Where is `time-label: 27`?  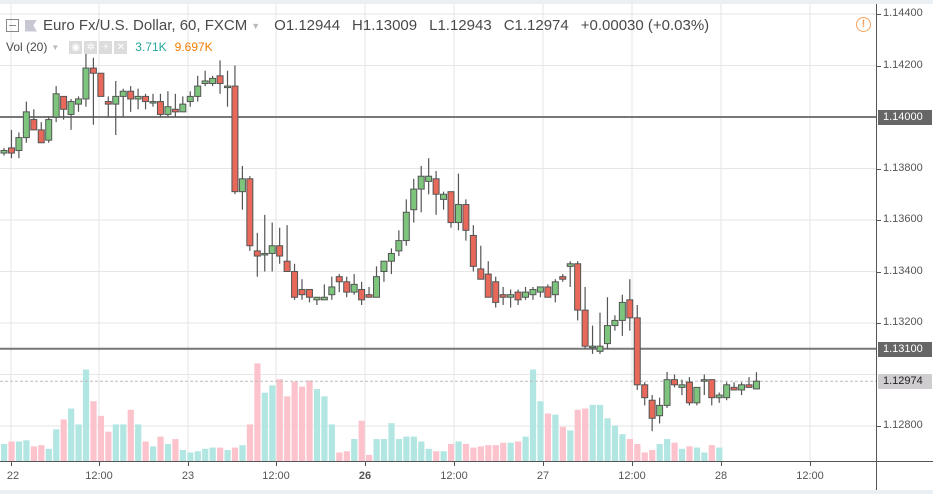 time-label: 27 is located at coordinates (543, 476).